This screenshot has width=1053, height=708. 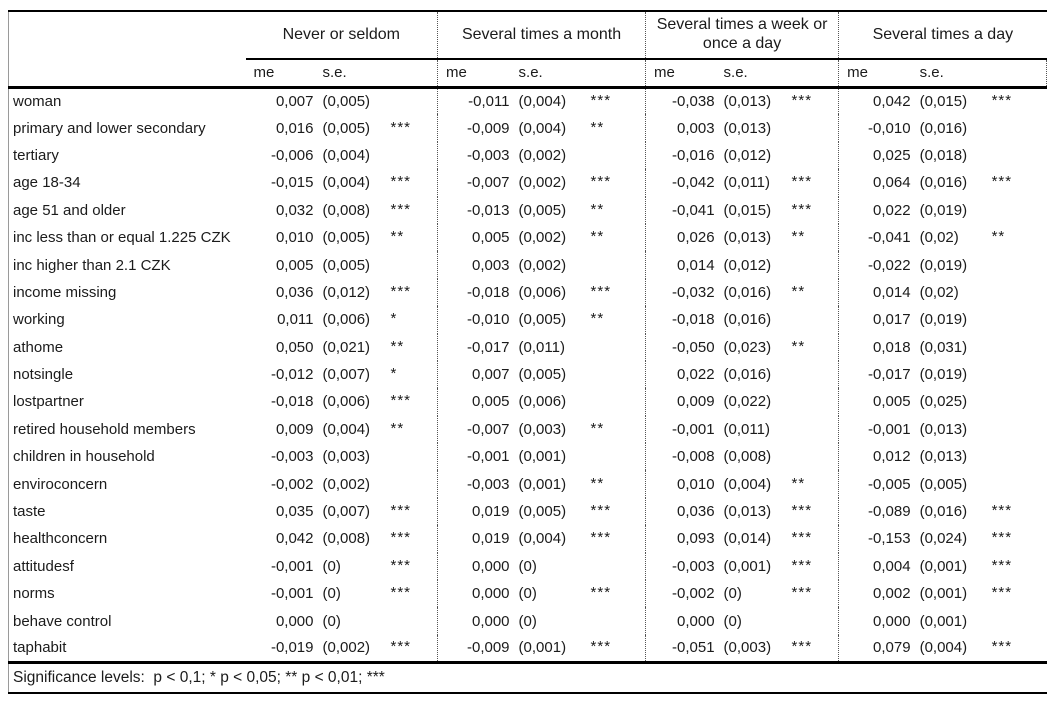 What do you see at coordinates (294, 265) in the screenshot?
I see `marginal-effect-value: 0,005` at bounding box center [294, 265].